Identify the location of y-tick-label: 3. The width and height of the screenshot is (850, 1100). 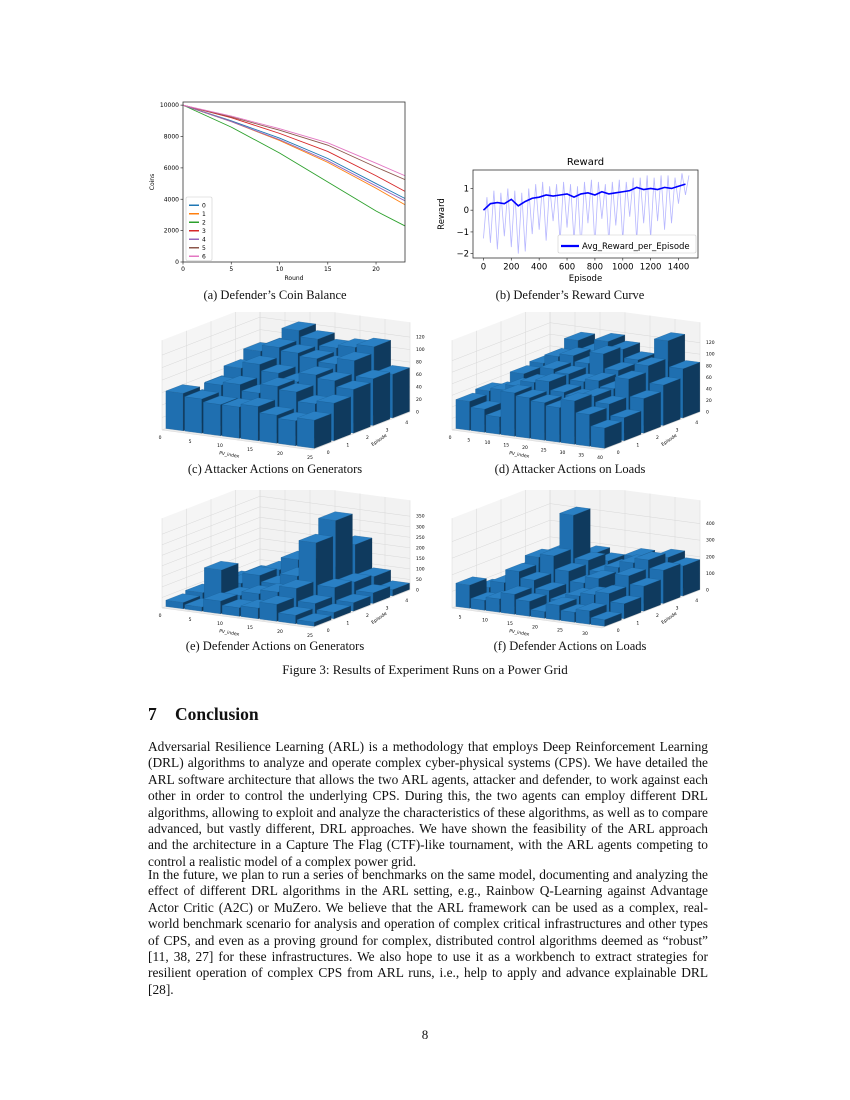
(677, 430).